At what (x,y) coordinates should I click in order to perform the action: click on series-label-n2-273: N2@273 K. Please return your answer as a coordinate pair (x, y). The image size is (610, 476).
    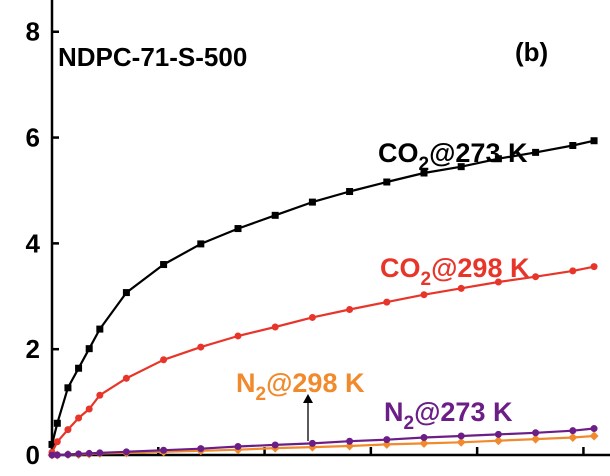
    Looking at the image, I should click on (448, 415).